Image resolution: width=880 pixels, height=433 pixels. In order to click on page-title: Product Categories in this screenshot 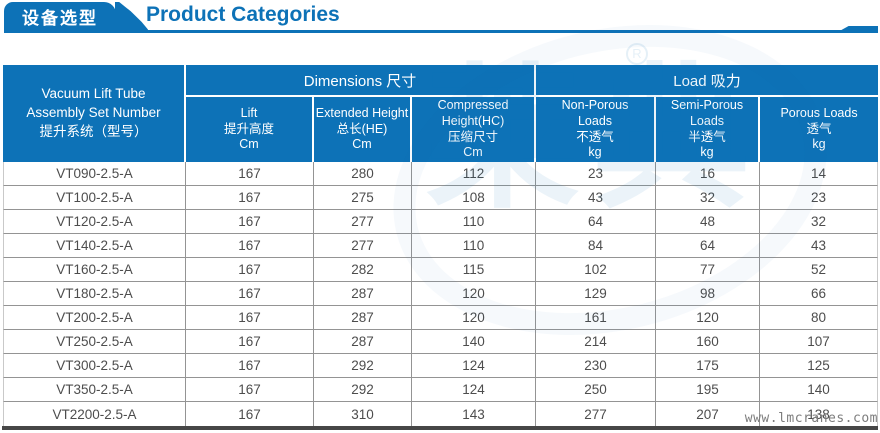, I will do `click(243, 14)`.